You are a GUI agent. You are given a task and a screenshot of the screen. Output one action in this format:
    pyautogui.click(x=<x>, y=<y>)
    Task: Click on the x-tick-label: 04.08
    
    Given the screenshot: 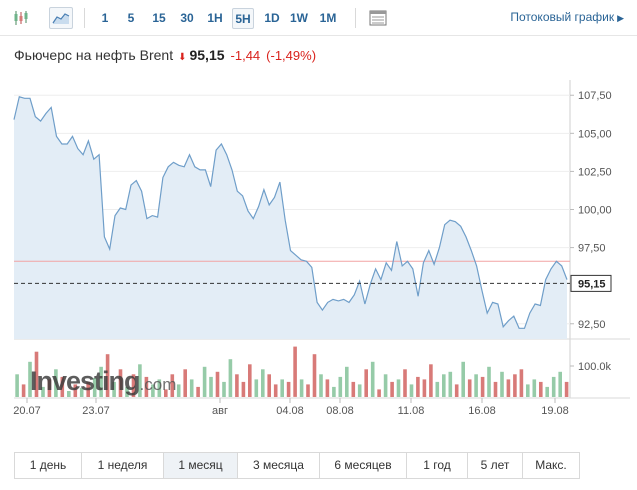 What is the action you would take?
    pyautogui.click(x=290, y=411)
    